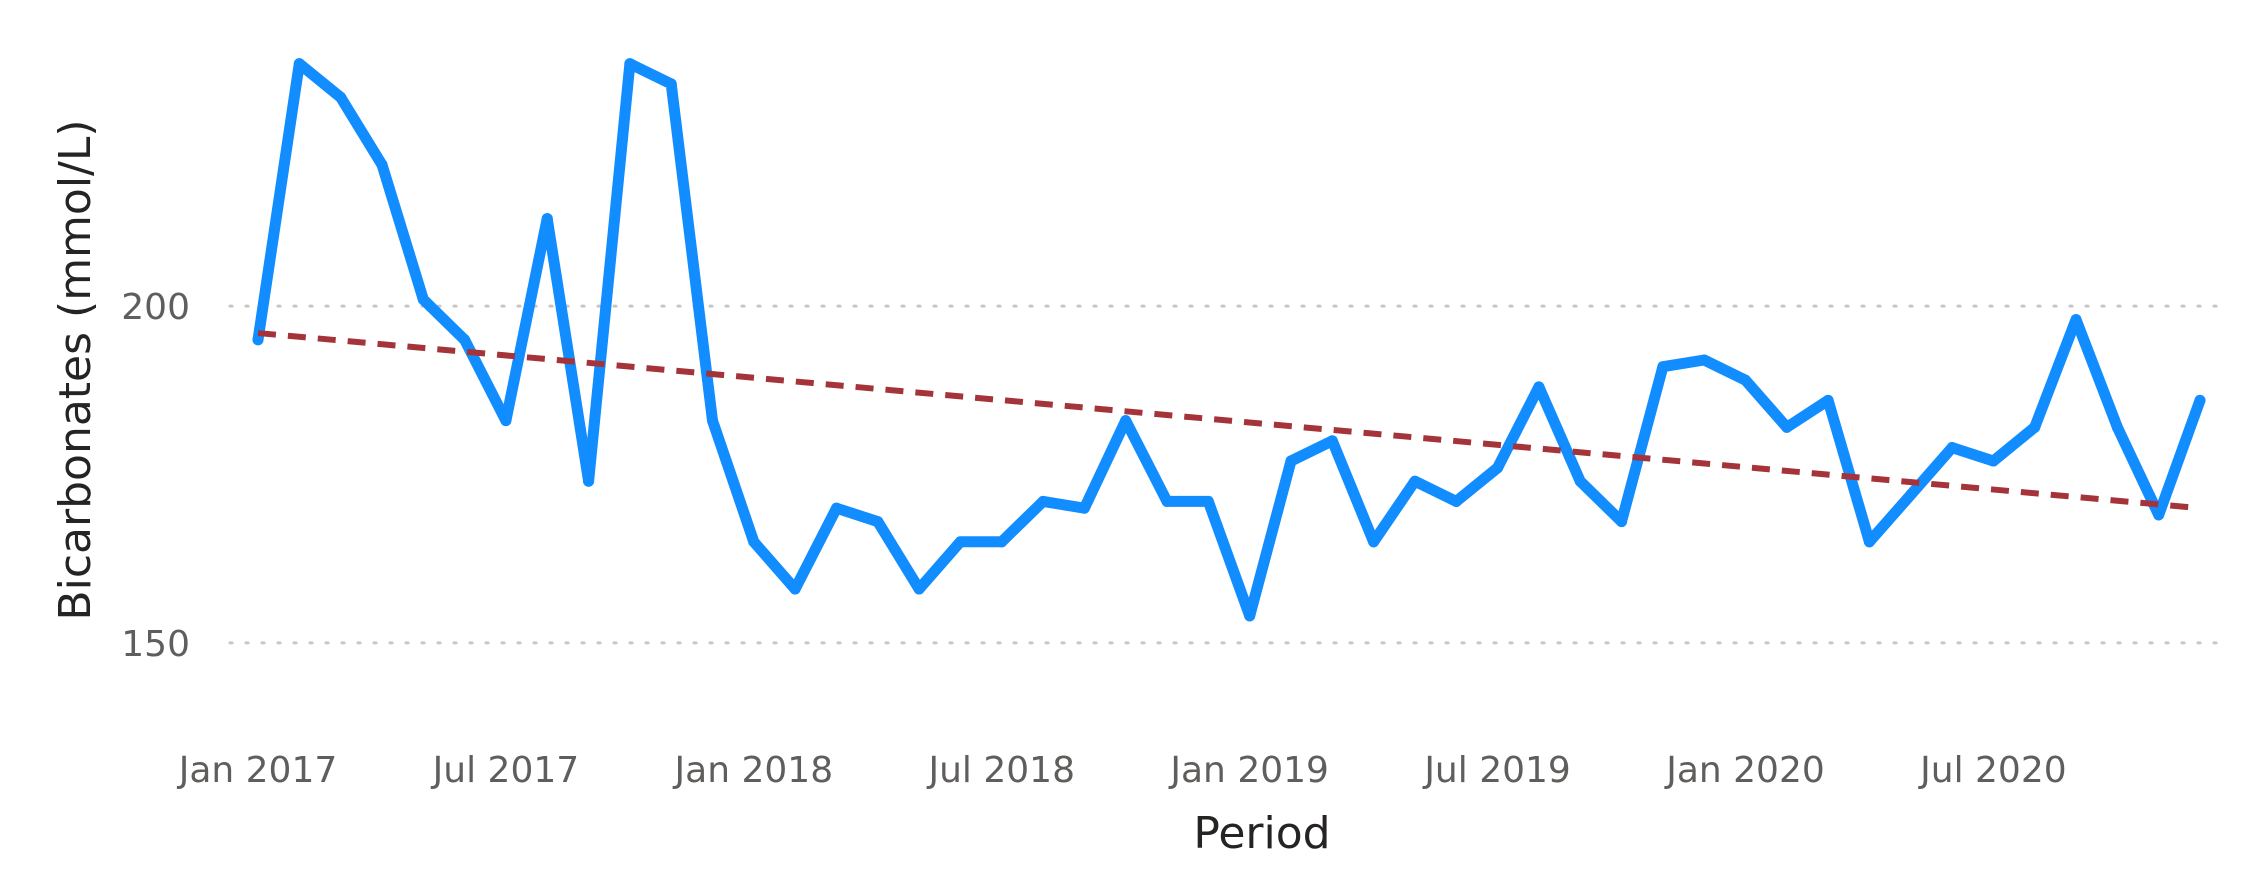 The width and height of the screenshot is (2262, 888). What do you see at coordinates (1496, 770) in the screenshot?
I see `x-tick-label: Jul 2019` at bounding box center [1496, 770].